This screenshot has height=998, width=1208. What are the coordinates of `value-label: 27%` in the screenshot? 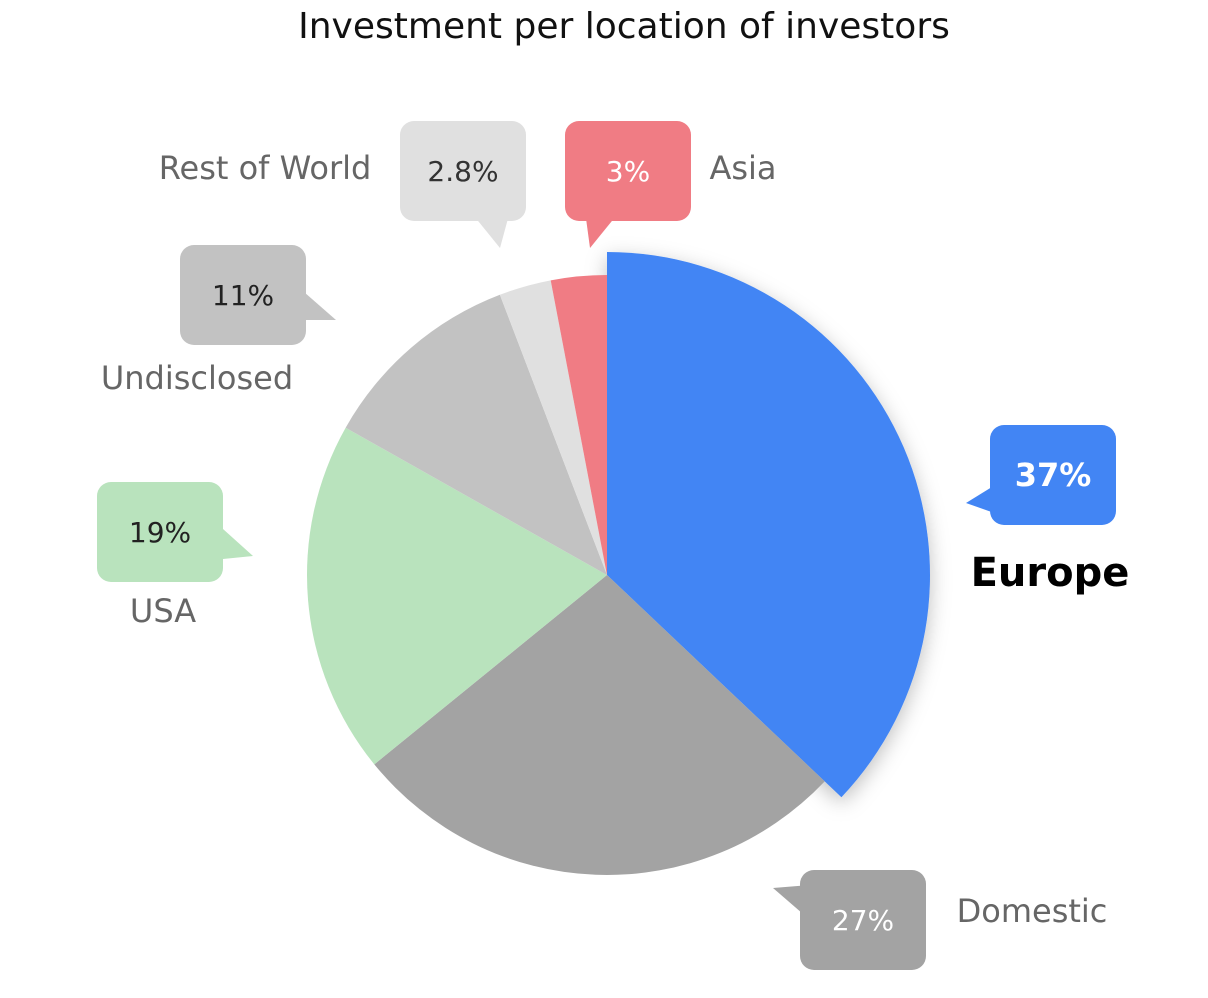 It's located at (863, 920).